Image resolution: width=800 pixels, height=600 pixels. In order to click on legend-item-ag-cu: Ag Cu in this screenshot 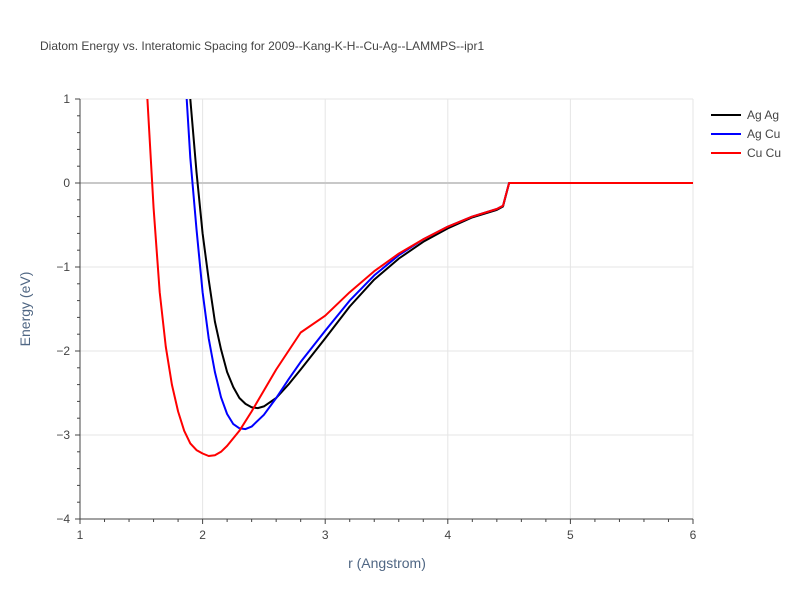, I will do `click(745, 134)`.